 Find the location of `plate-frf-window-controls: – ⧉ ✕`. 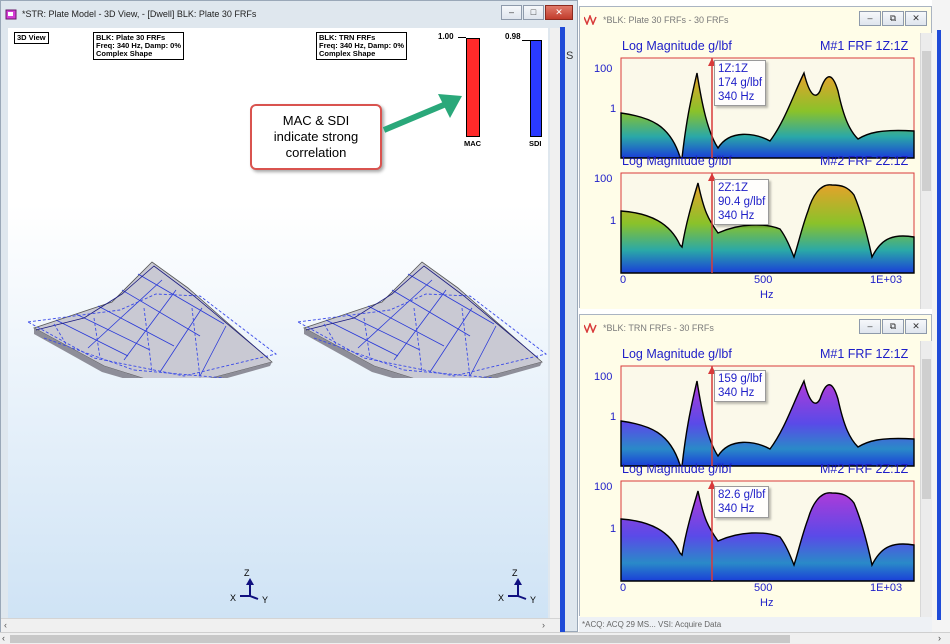

plate-frf-window-controls: – ⧉ ✕ is located at coordinates (893, 18).